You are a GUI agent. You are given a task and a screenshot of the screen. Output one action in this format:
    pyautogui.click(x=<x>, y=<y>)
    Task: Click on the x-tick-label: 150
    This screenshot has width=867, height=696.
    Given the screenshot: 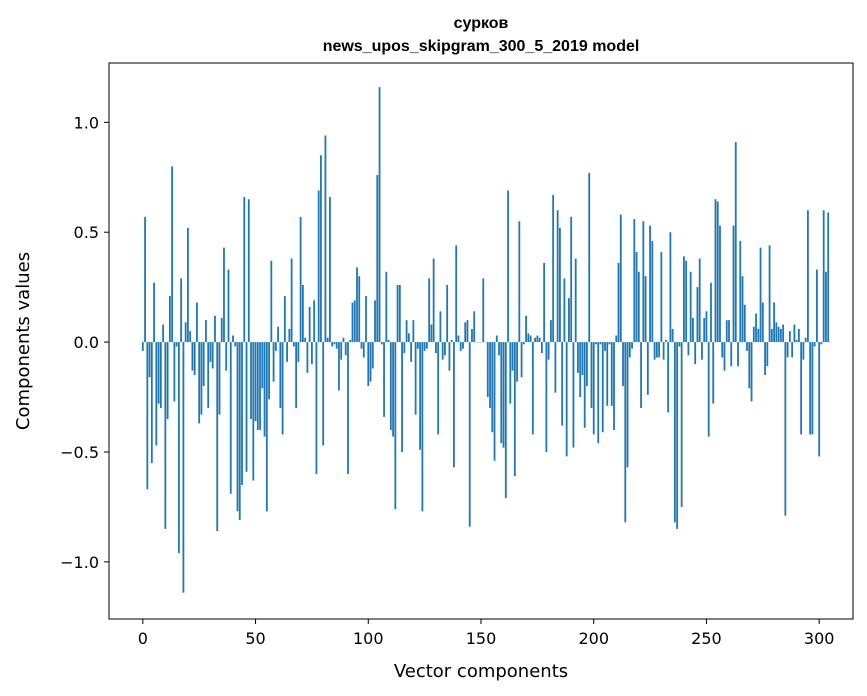 What is the action you would take?
    pyautogui.click(x=481, y=638)
    